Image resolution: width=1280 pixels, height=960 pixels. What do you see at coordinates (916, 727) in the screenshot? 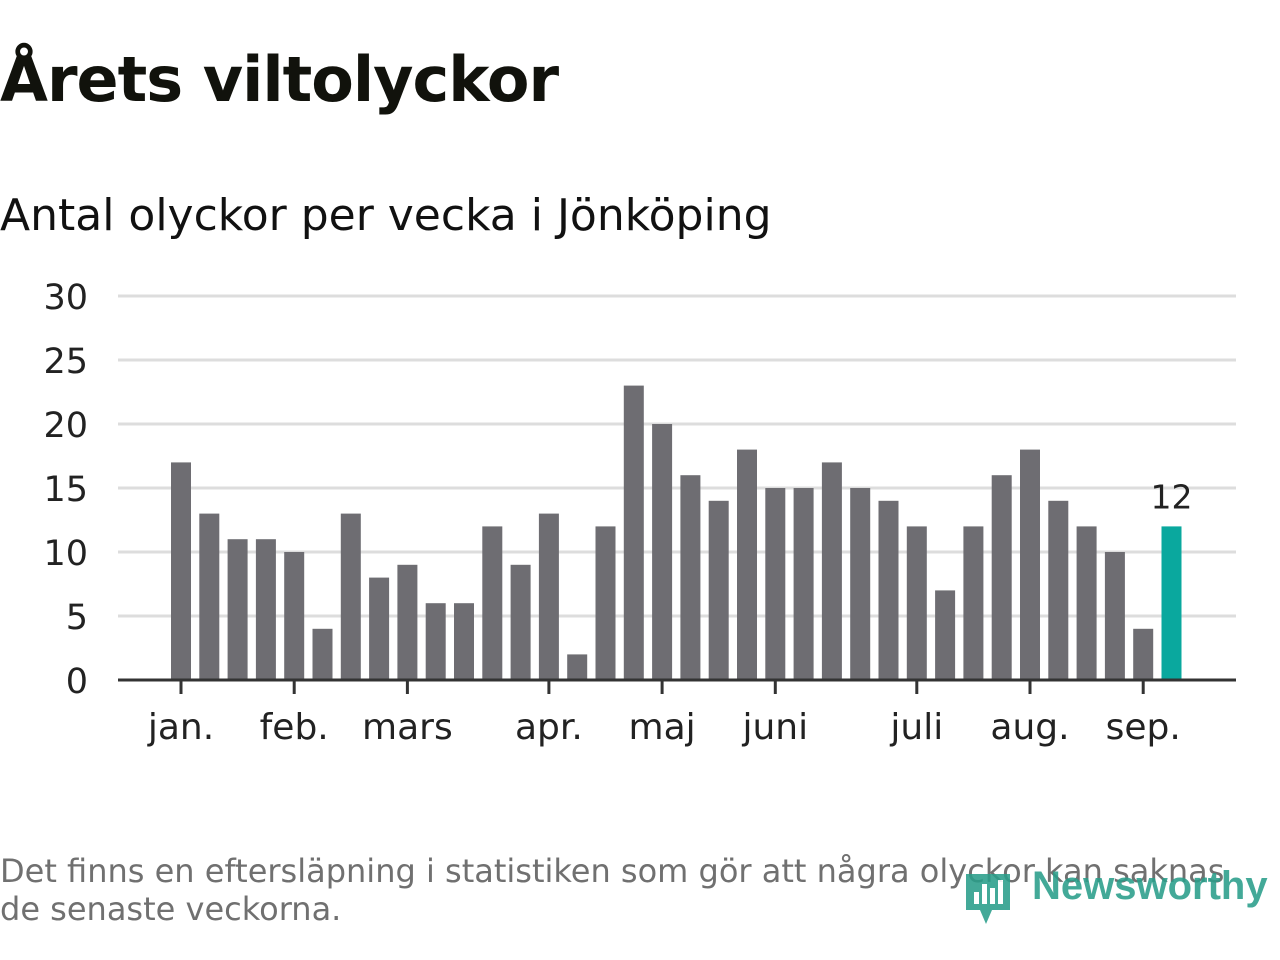
I see `x-tick-label: juli` at bounding box center [916, 727].